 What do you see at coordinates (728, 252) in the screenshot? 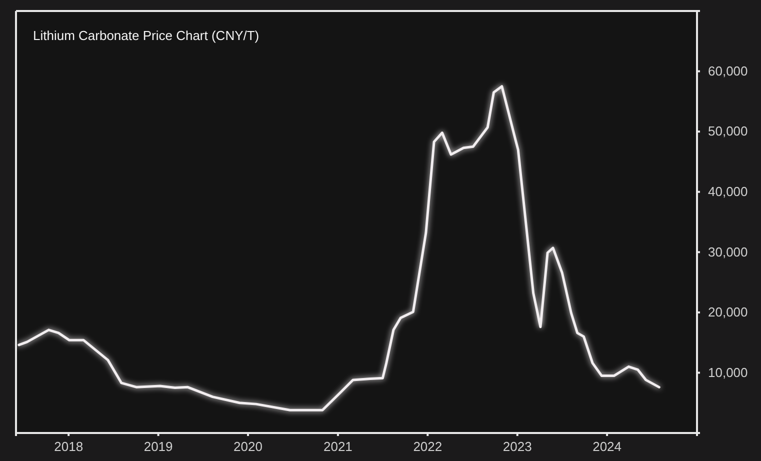
I see `y-tick-label: 30,000` at bounding box center [728, 252].